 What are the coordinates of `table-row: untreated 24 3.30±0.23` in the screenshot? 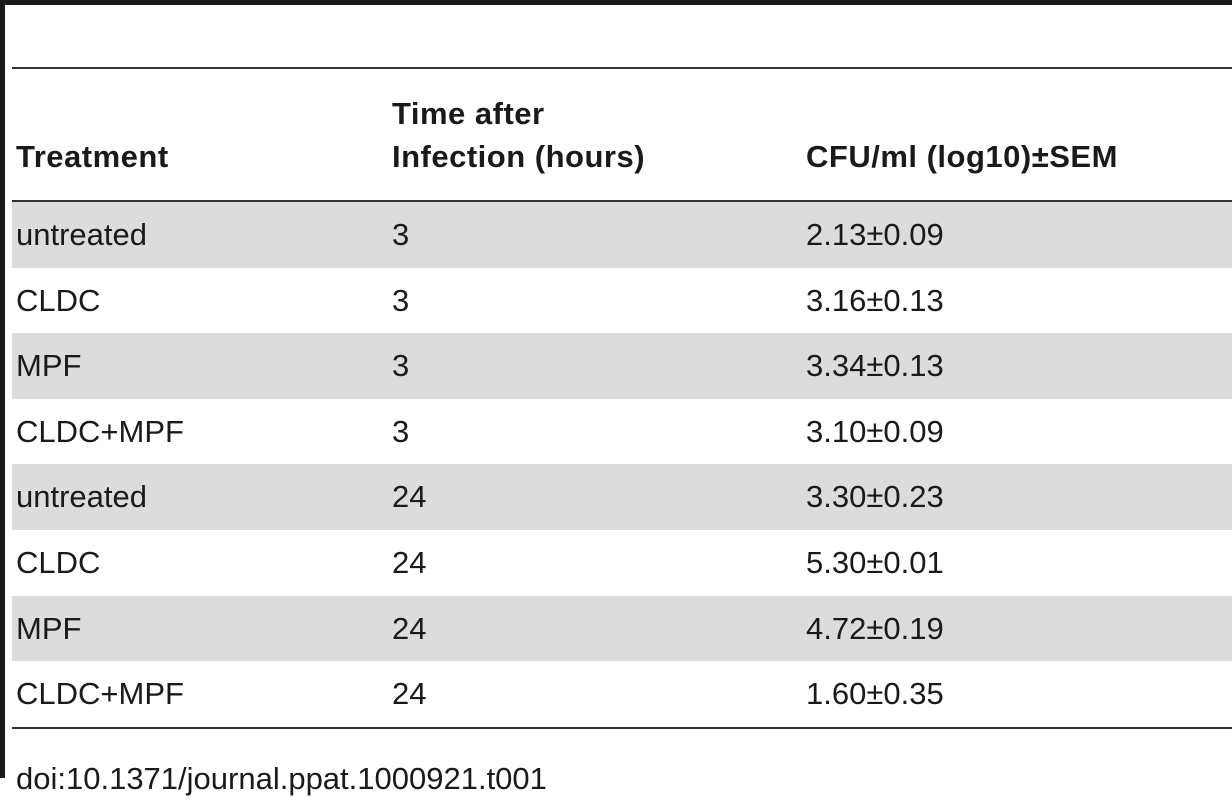 It's located at (622, 497).